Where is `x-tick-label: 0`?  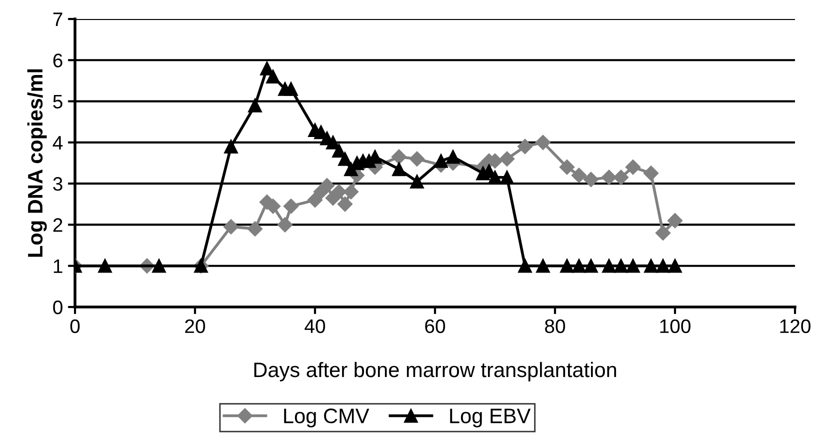
x-tick-label: 0 is located at coordinates (75, 326).